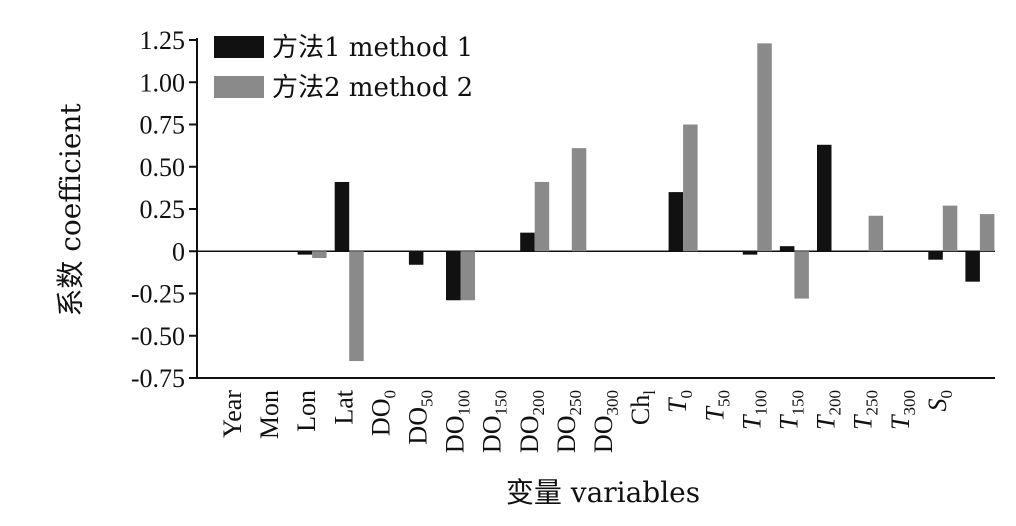  What do you see at coordinates (319, 255) in the screenshot?
I see `bar-method-2-mon` at bounding box center [319, 255].